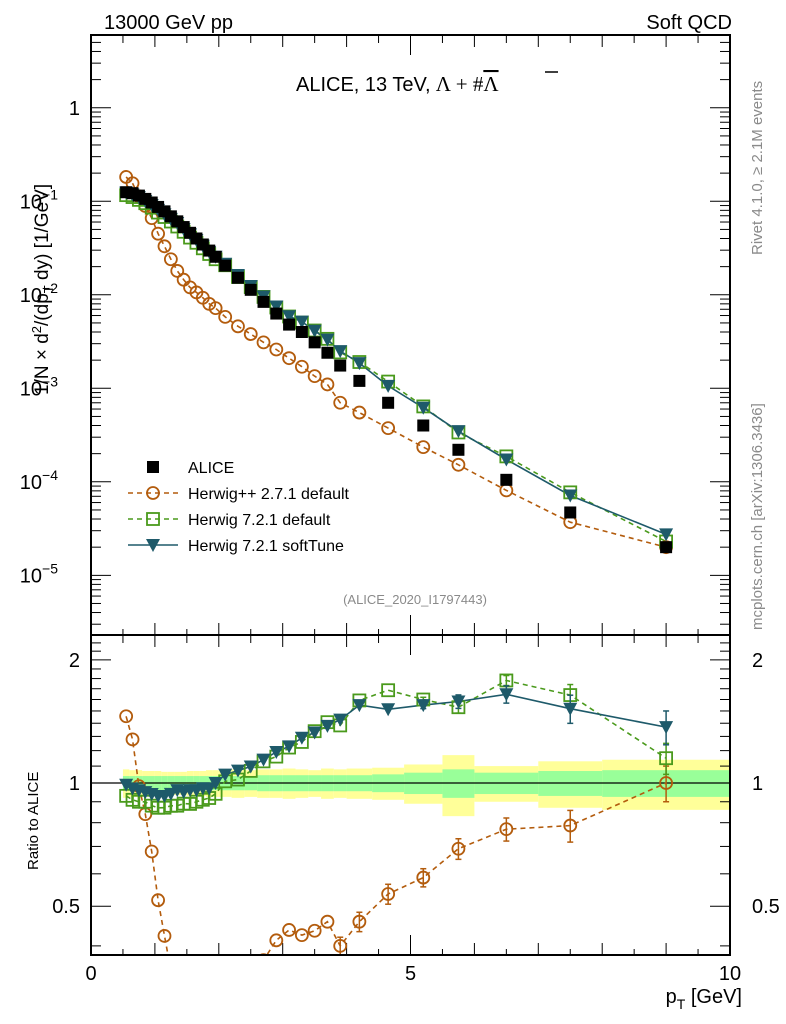  What do you see at coordinates (415, 599) in the screenshot?
I see `analysis-id: (ALICE_2020_I1797443)` at bounding box center [415, 599].